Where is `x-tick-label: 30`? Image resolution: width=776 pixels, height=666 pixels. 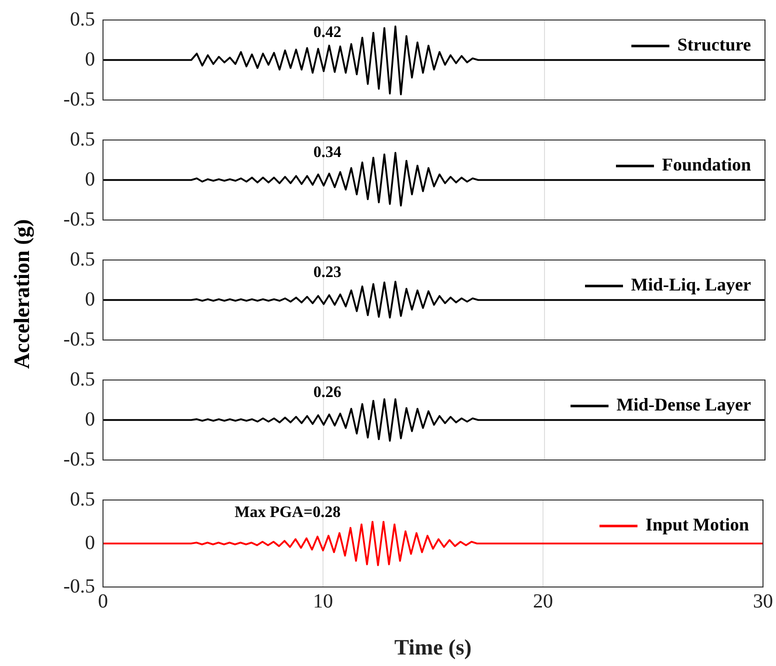
x-tick-label: 30 is located at coordinates (763, 601).